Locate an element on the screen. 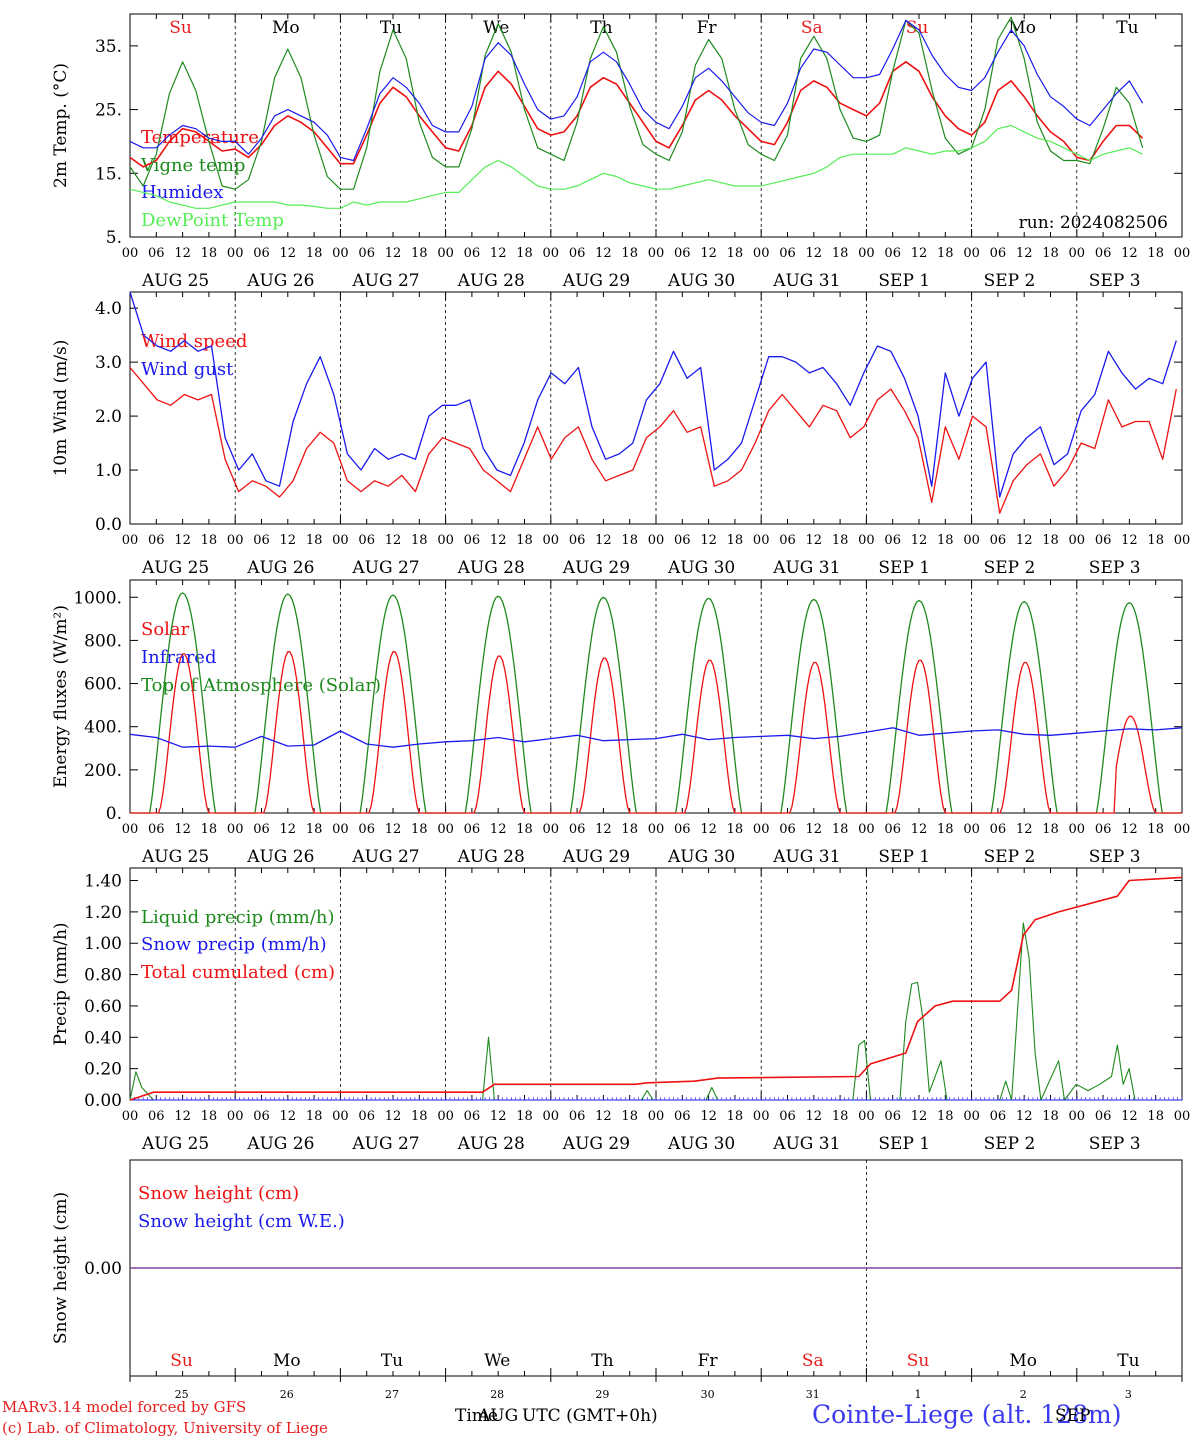  series-line-temperature is located at coordinates (636, 114).